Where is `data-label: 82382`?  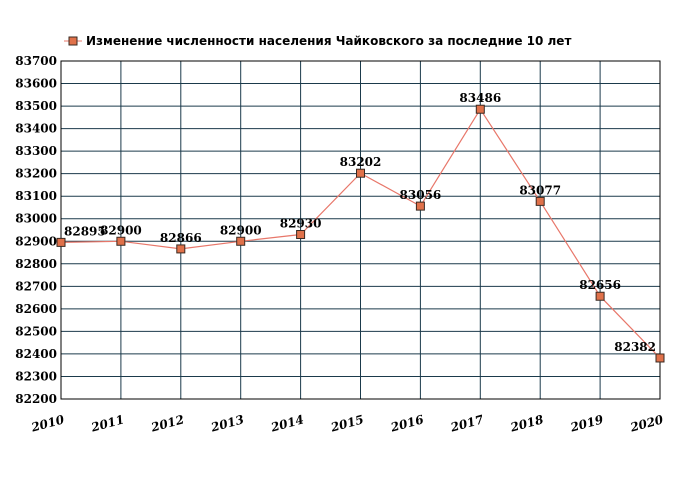 data-label: 82382 is located at coordinates (635, 347).